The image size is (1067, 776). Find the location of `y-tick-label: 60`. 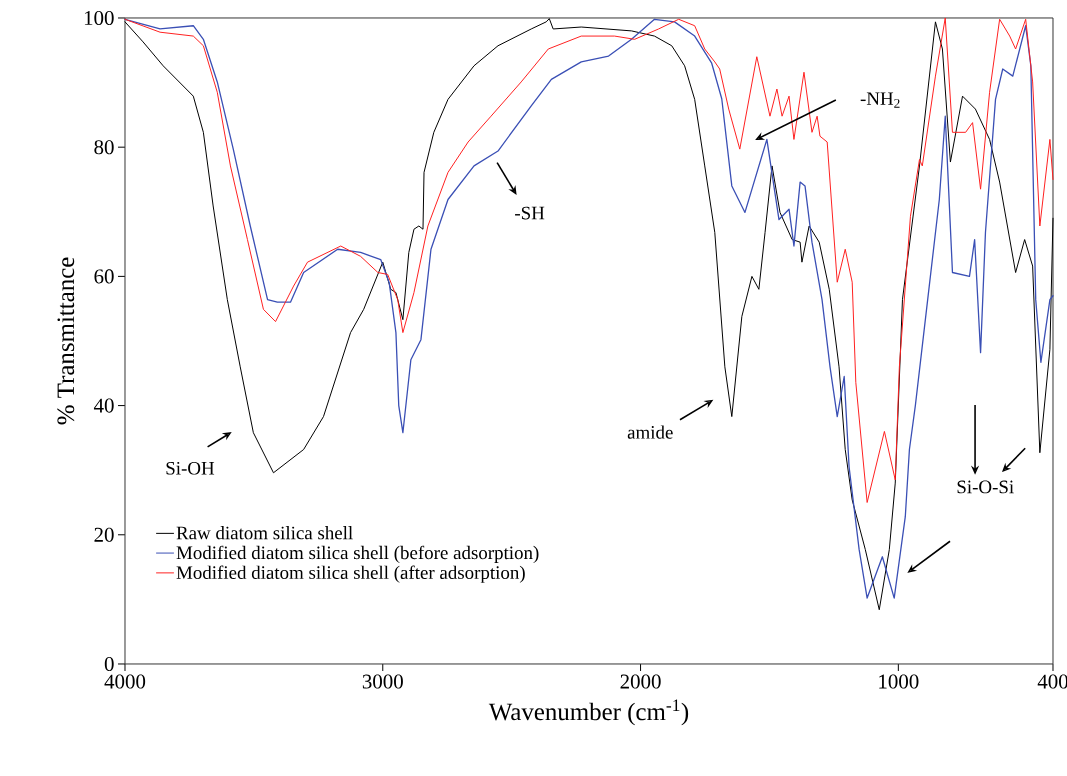

y-tick-label: 60 is located at coordinates (104, 276).